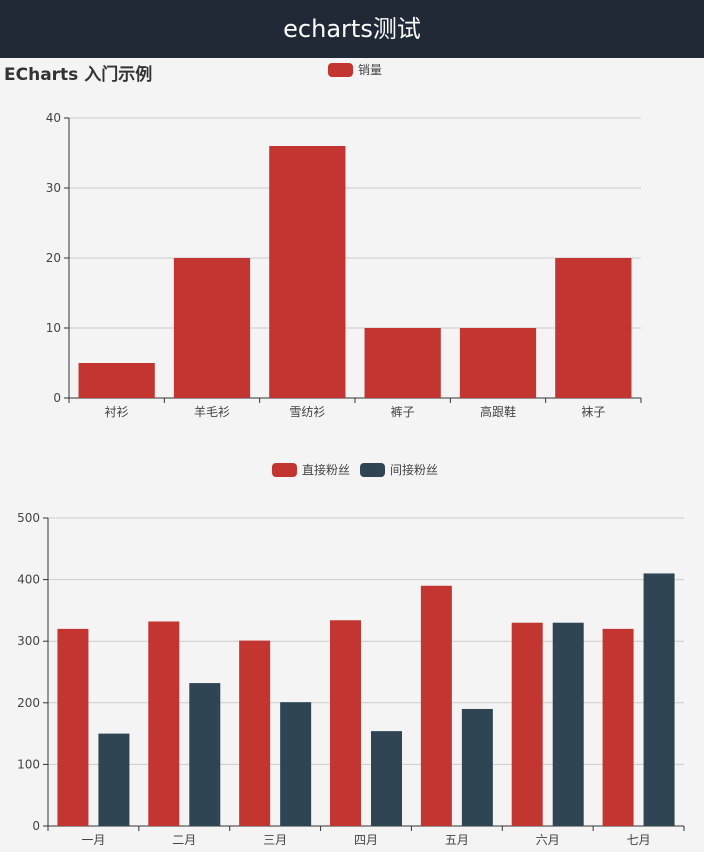  I want to click on y-tick-label: 30, so click(53, 188).